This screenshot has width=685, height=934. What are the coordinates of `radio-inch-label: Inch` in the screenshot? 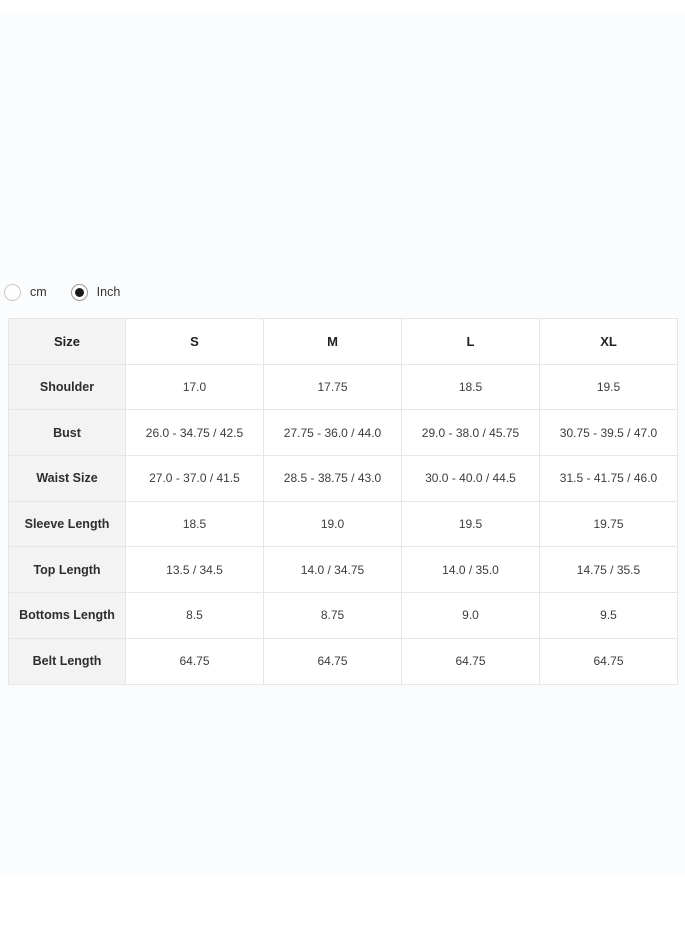 It's located at (108, 292).